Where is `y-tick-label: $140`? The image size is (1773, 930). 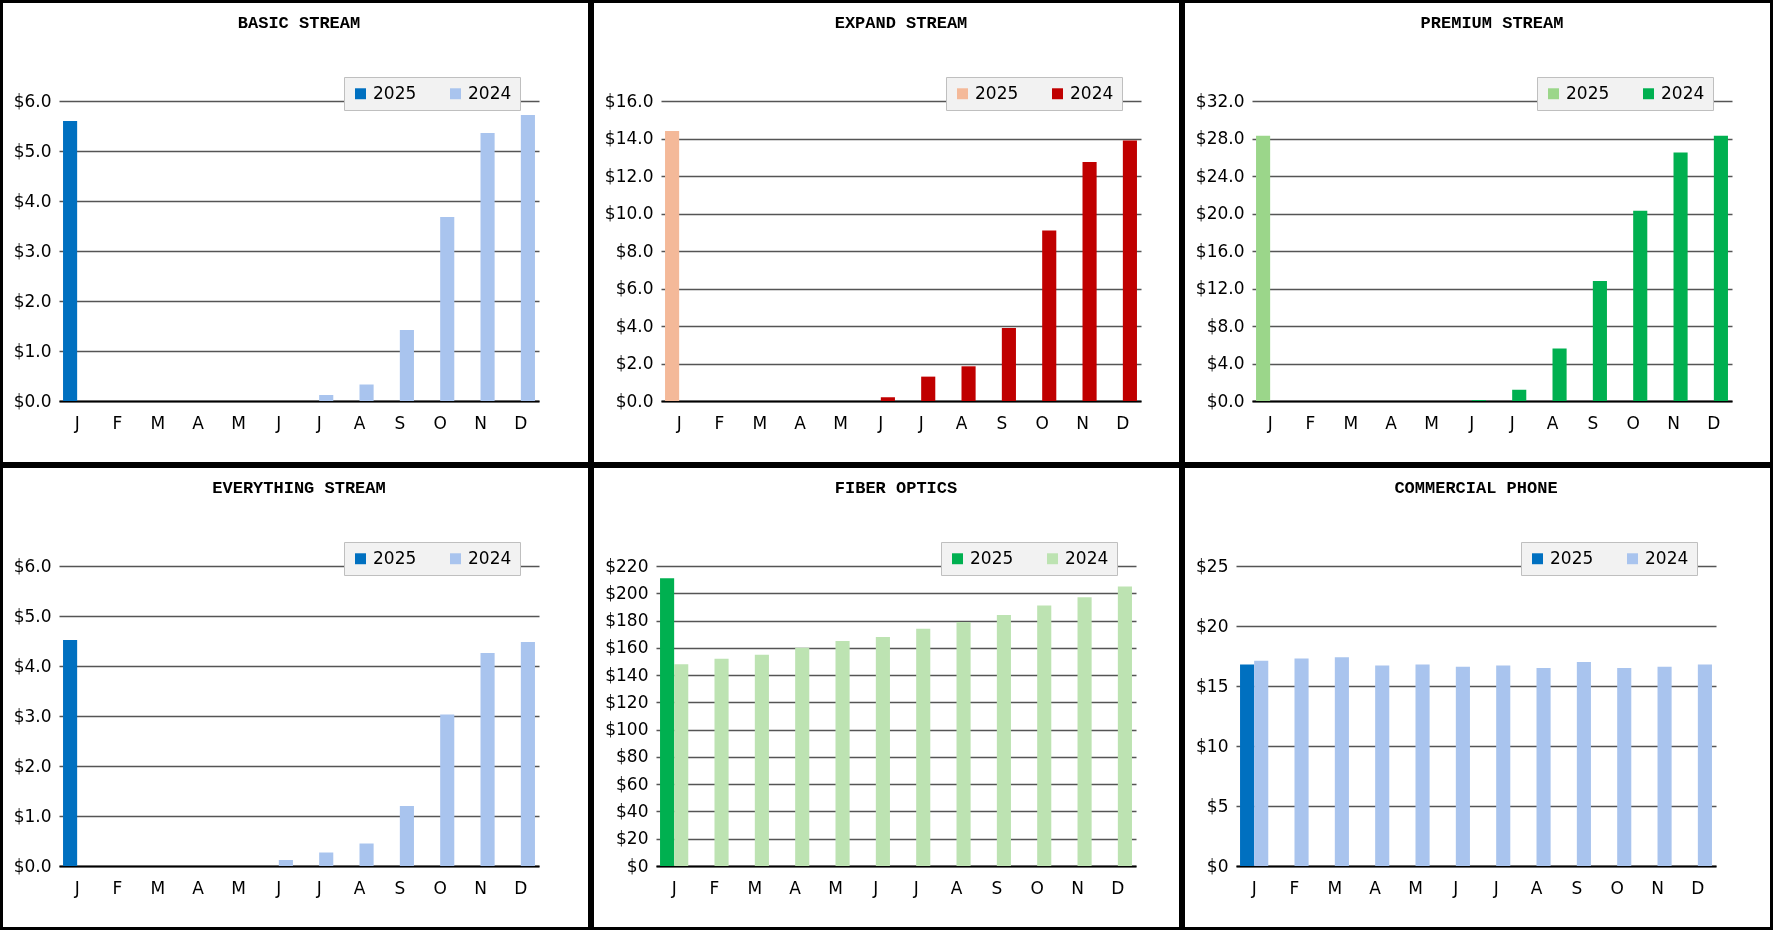
y-tick-label: $140 is located at coordinates (627, 674).